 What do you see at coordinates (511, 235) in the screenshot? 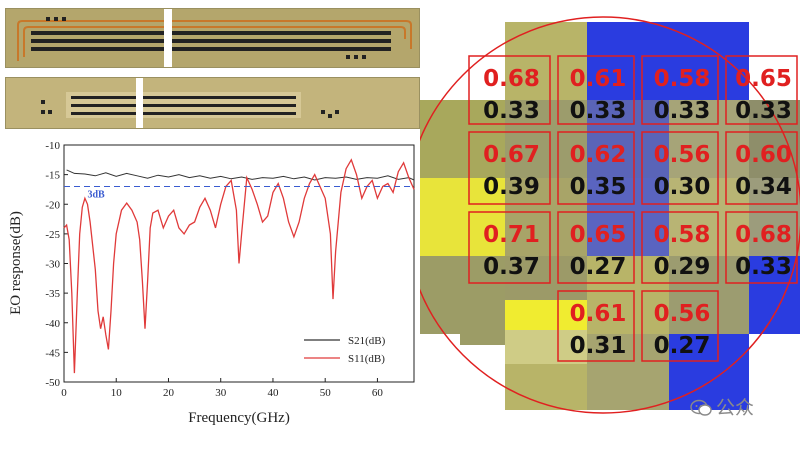
I see `wafer-cell-top-value: 0.71` at bounding box center [511, 235].